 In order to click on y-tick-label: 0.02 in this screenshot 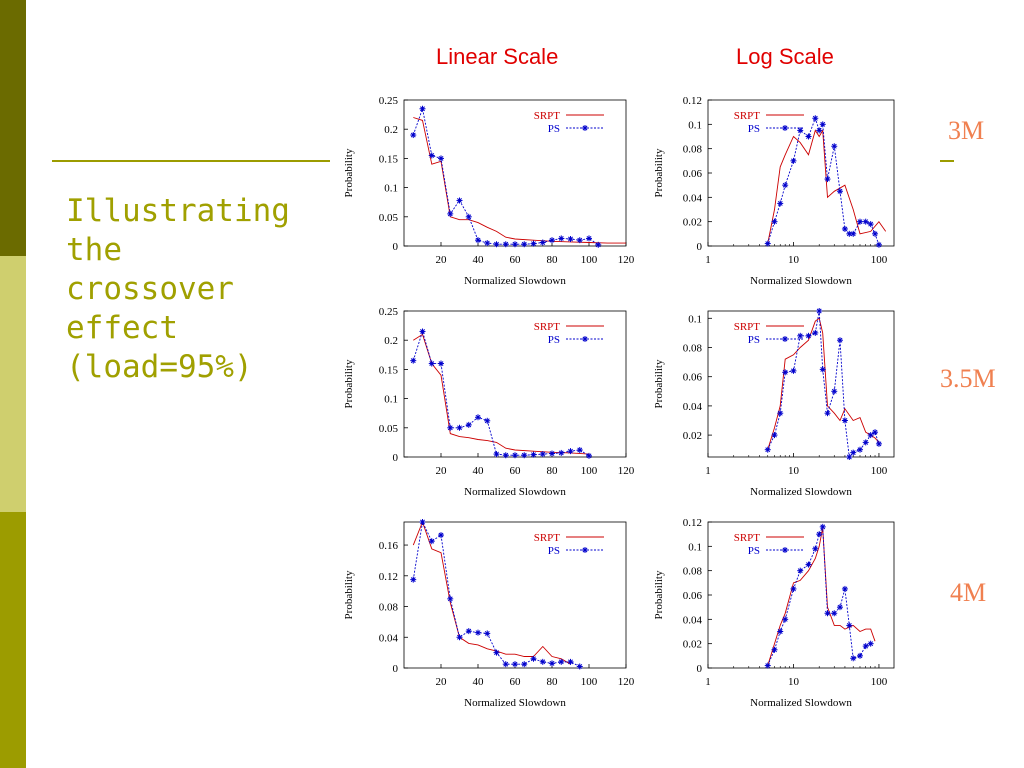, I will do `click(692, 223)`.